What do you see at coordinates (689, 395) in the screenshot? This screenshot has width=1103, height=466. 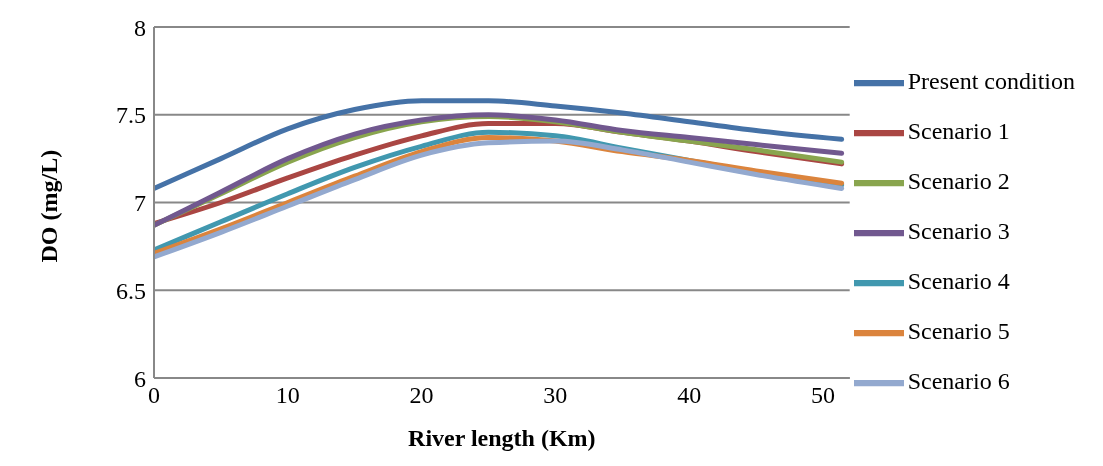 I see `x-tick-label: 40` at bounding box center [689, 395].